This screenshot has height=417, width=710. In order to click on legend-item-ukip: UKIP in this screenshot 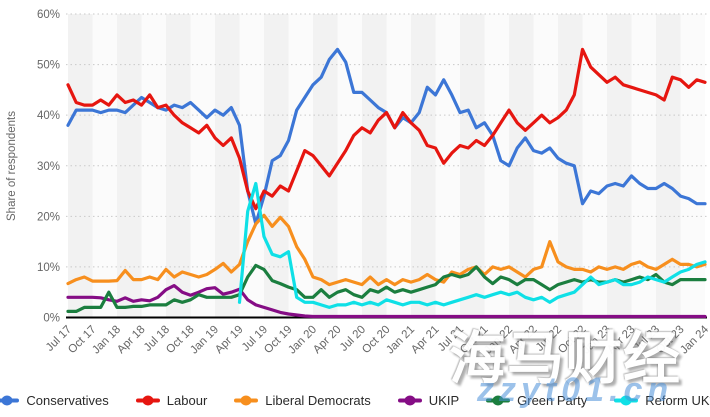, I will do `click(428, 400)`.